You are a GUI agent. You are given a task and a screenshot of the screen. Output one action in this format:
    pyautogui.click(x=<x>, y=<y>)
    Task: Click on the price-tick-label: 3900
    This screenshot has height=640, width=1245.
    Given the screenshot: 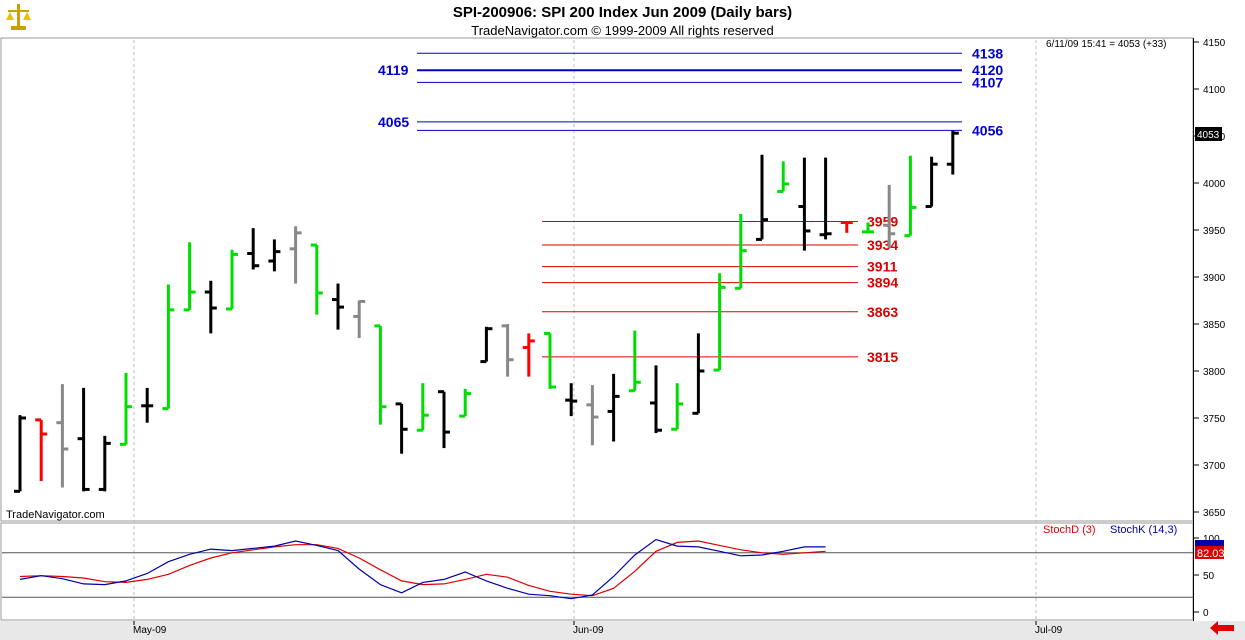 What is the action you would take?
    pyautogui.click(x=1214, y=278)
    